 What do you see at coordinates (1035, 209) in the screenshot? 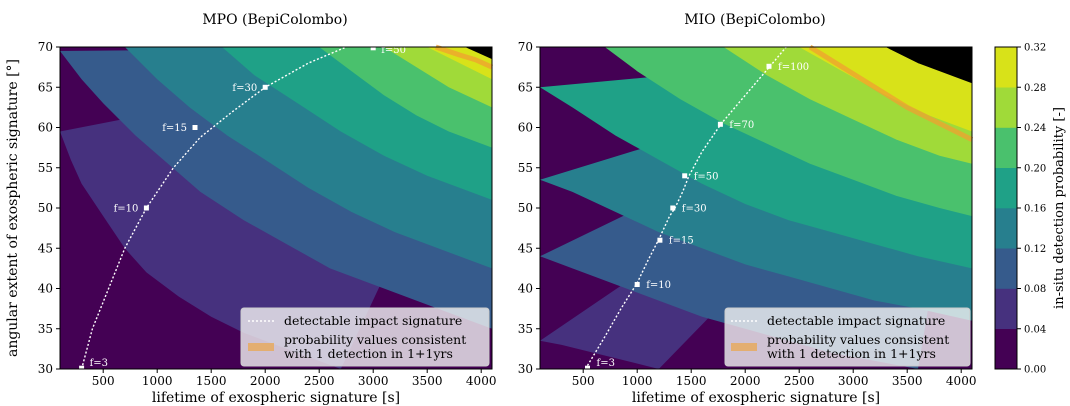
I see `colorbar-tick-label-4: 0.16` at bounding box center [1035, 209].